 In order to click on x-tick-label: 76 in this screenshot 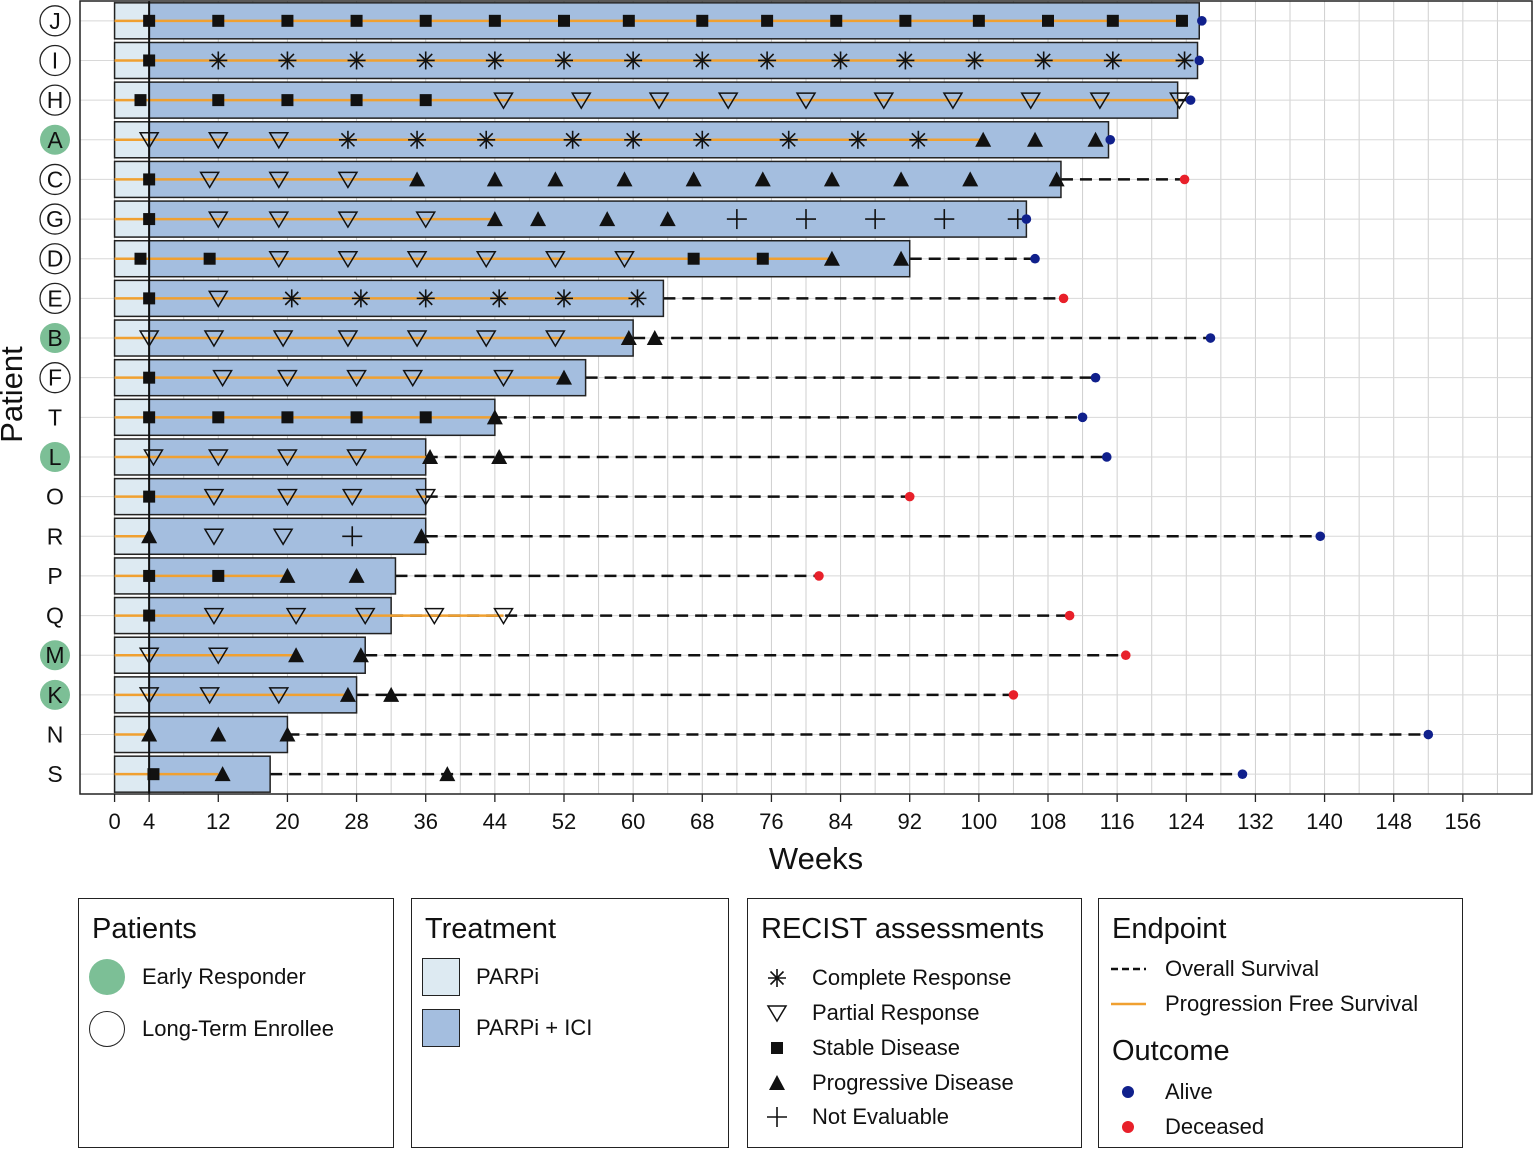, I will do `click(771, 821)`.